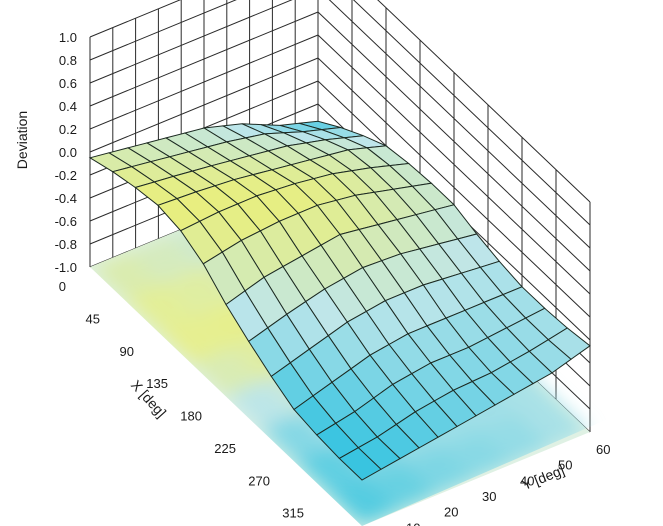 This screenshot has width=663, height=526. What do you see at coordinates (225, 448) in the screenshot?
I see `x-tick-label: 225` at bounding box center [225, 448].